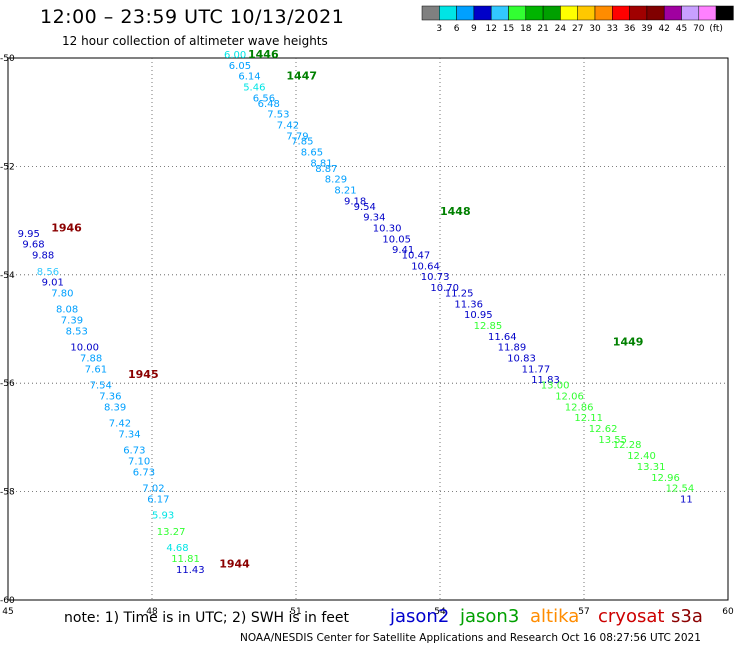  What do you see at coordinates (542, 29) in the screenshot?
I see `scale-label: 21` at bounding box center [542, 29].